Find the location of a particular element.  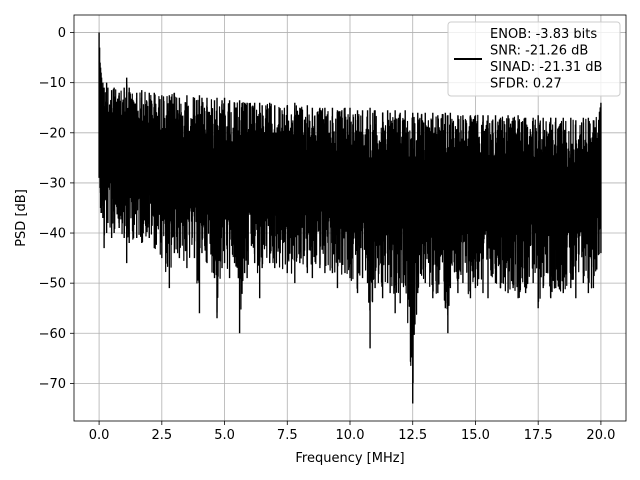

x-tick-label: 17.5 is located at coordinates (538, 435).